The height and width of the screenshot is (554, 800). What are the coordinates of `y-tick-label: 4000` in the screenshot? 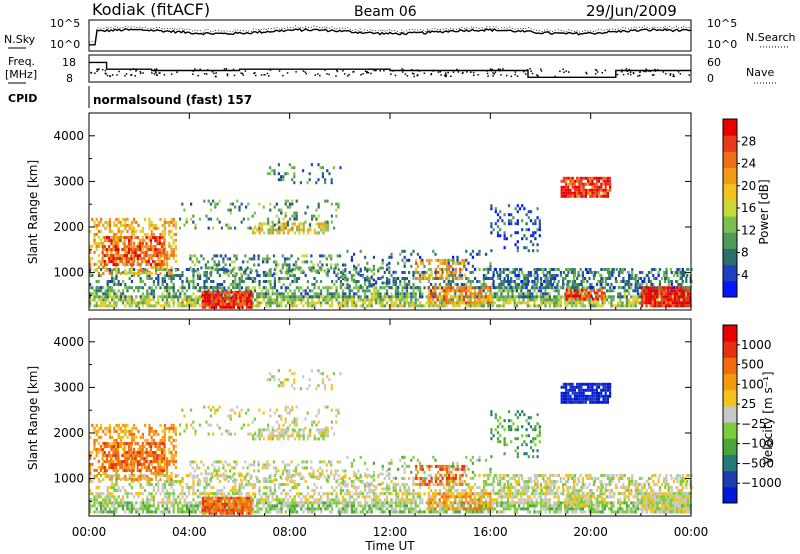 It's located at (68, 136).